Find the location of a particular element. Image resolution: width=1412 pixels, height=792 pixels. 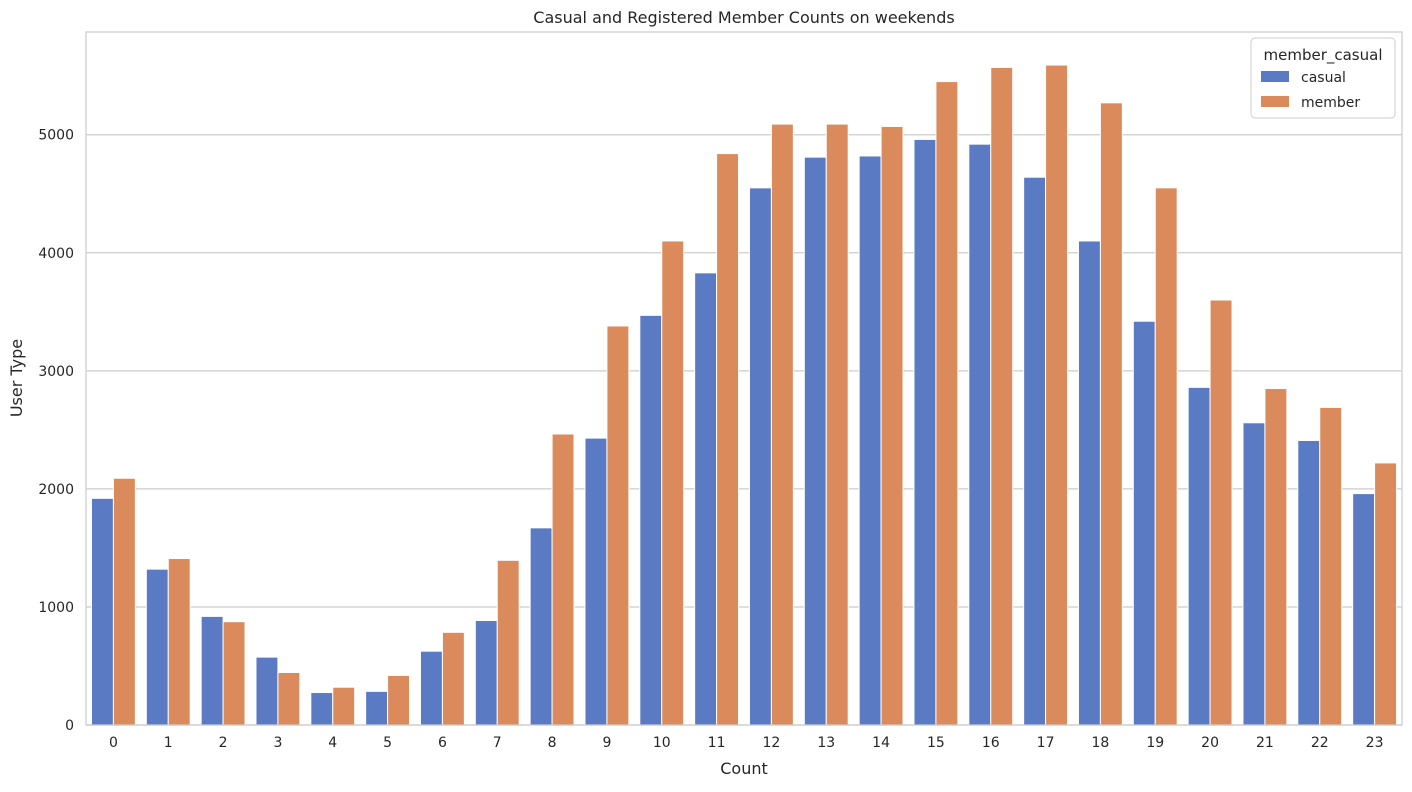

x-tick-label: 19 is located at coordinates (1155, 743).